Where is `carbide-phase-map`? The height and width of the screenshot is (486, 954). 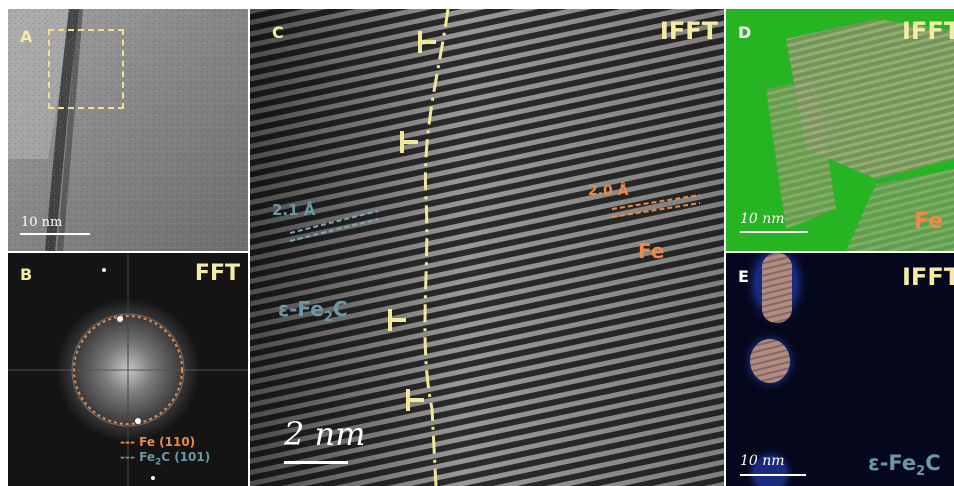 carbide-phase-map is located at coordinates (840, 369).